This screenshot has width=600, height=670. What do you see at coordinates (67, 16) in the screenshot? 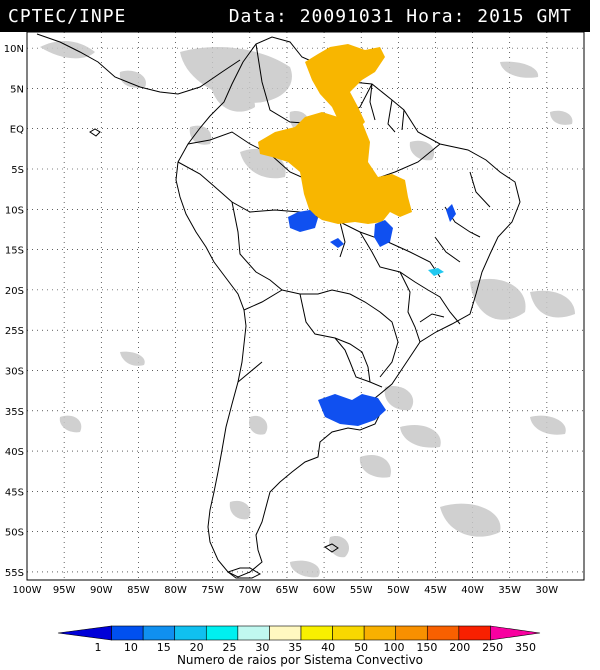
I see `agency-label: CPTEC/INPE` at bounding box center [67, 16].